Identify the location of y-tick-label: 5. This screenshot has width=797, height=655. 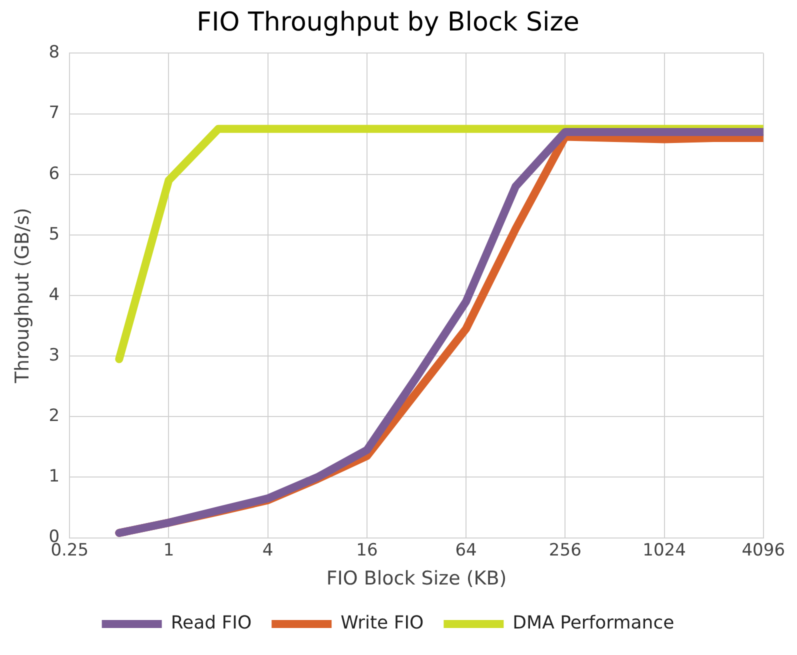
(54, 234).